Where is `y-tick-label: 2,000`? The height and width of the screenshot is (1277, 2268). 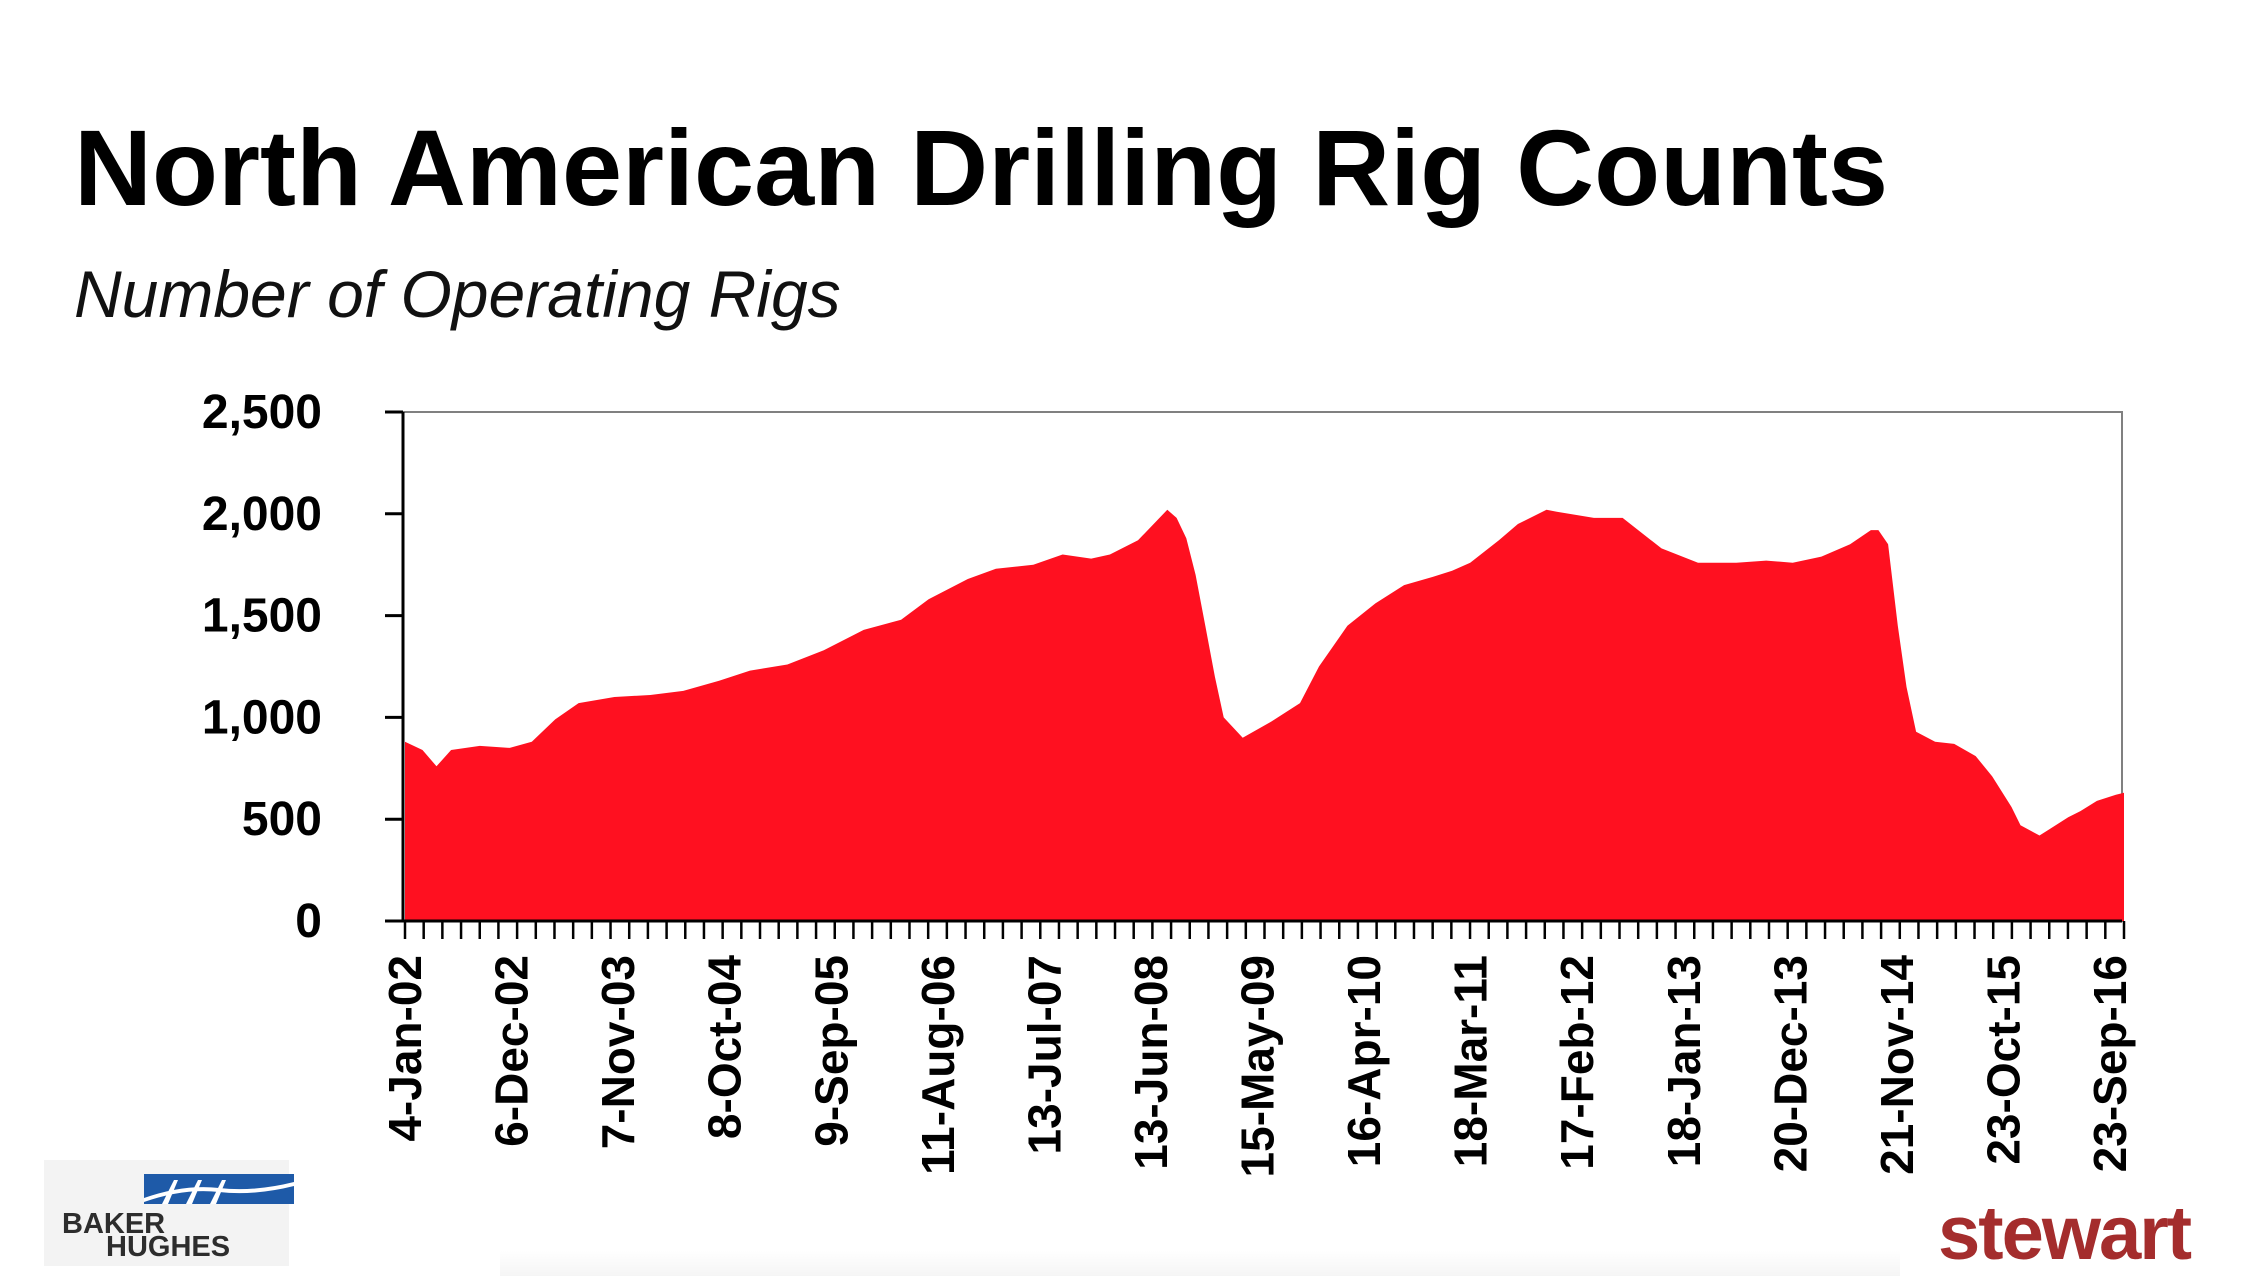
y-tick-label: 2,000 is located at coordinates (262, 514).